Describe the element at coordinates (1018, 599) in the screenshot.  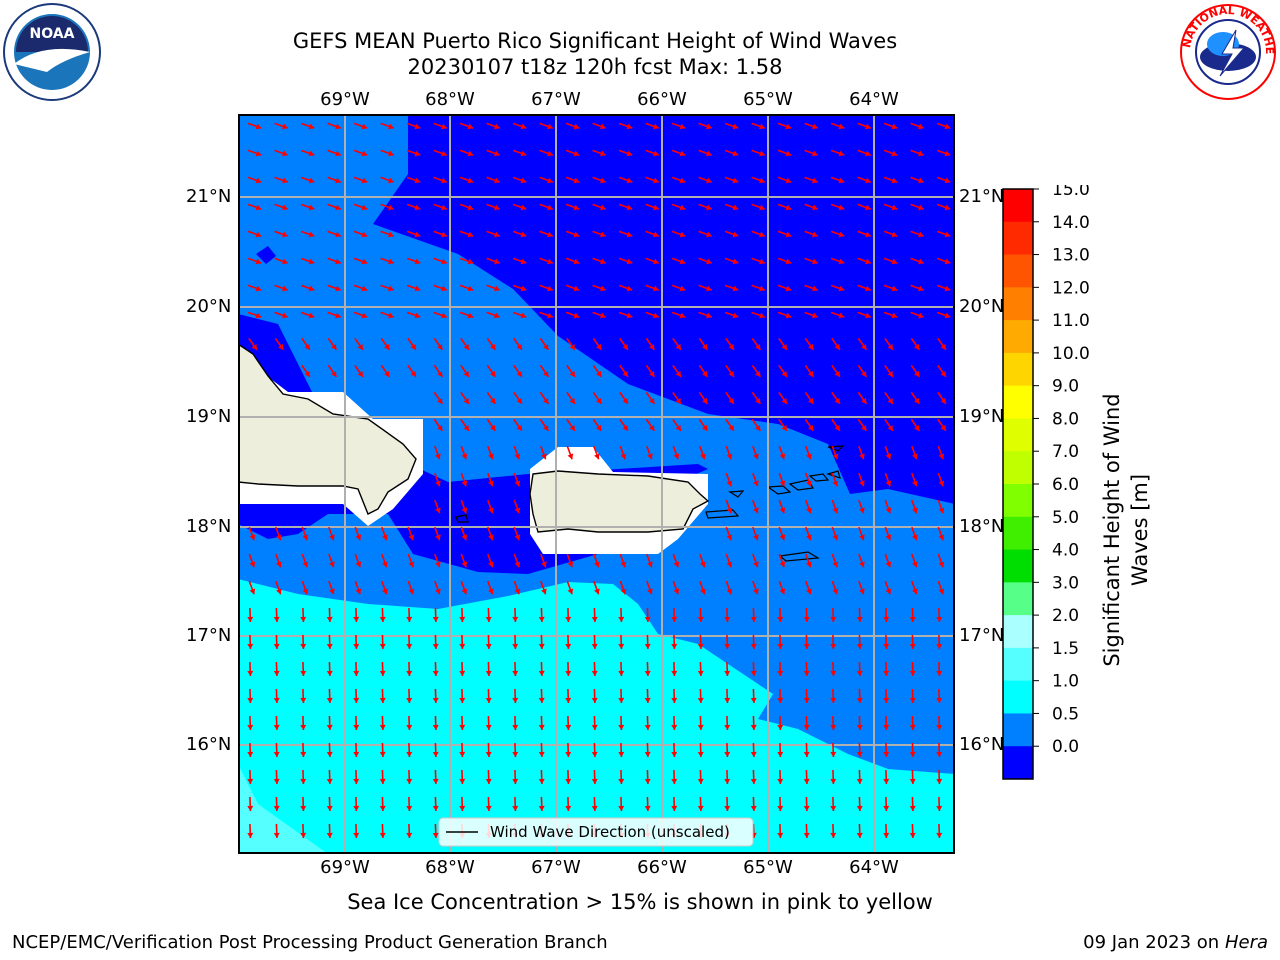
I see `colorbar-segment` at that location.